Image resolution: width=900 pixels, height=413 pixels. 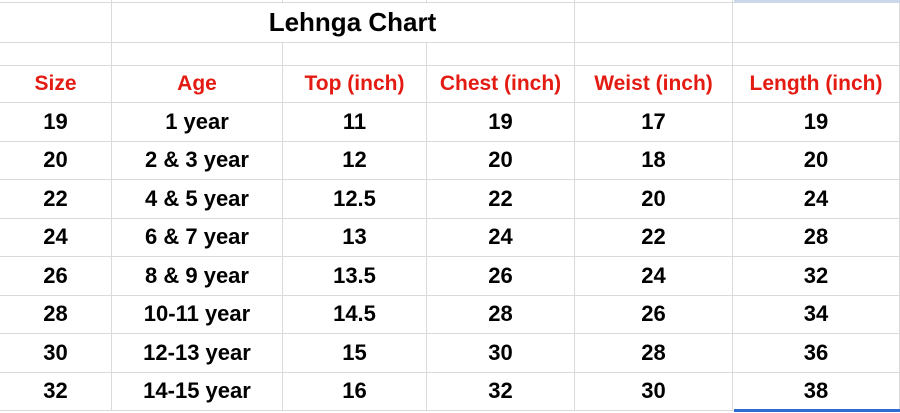 I want to click on cell: 13, so click(x=355, y=237).